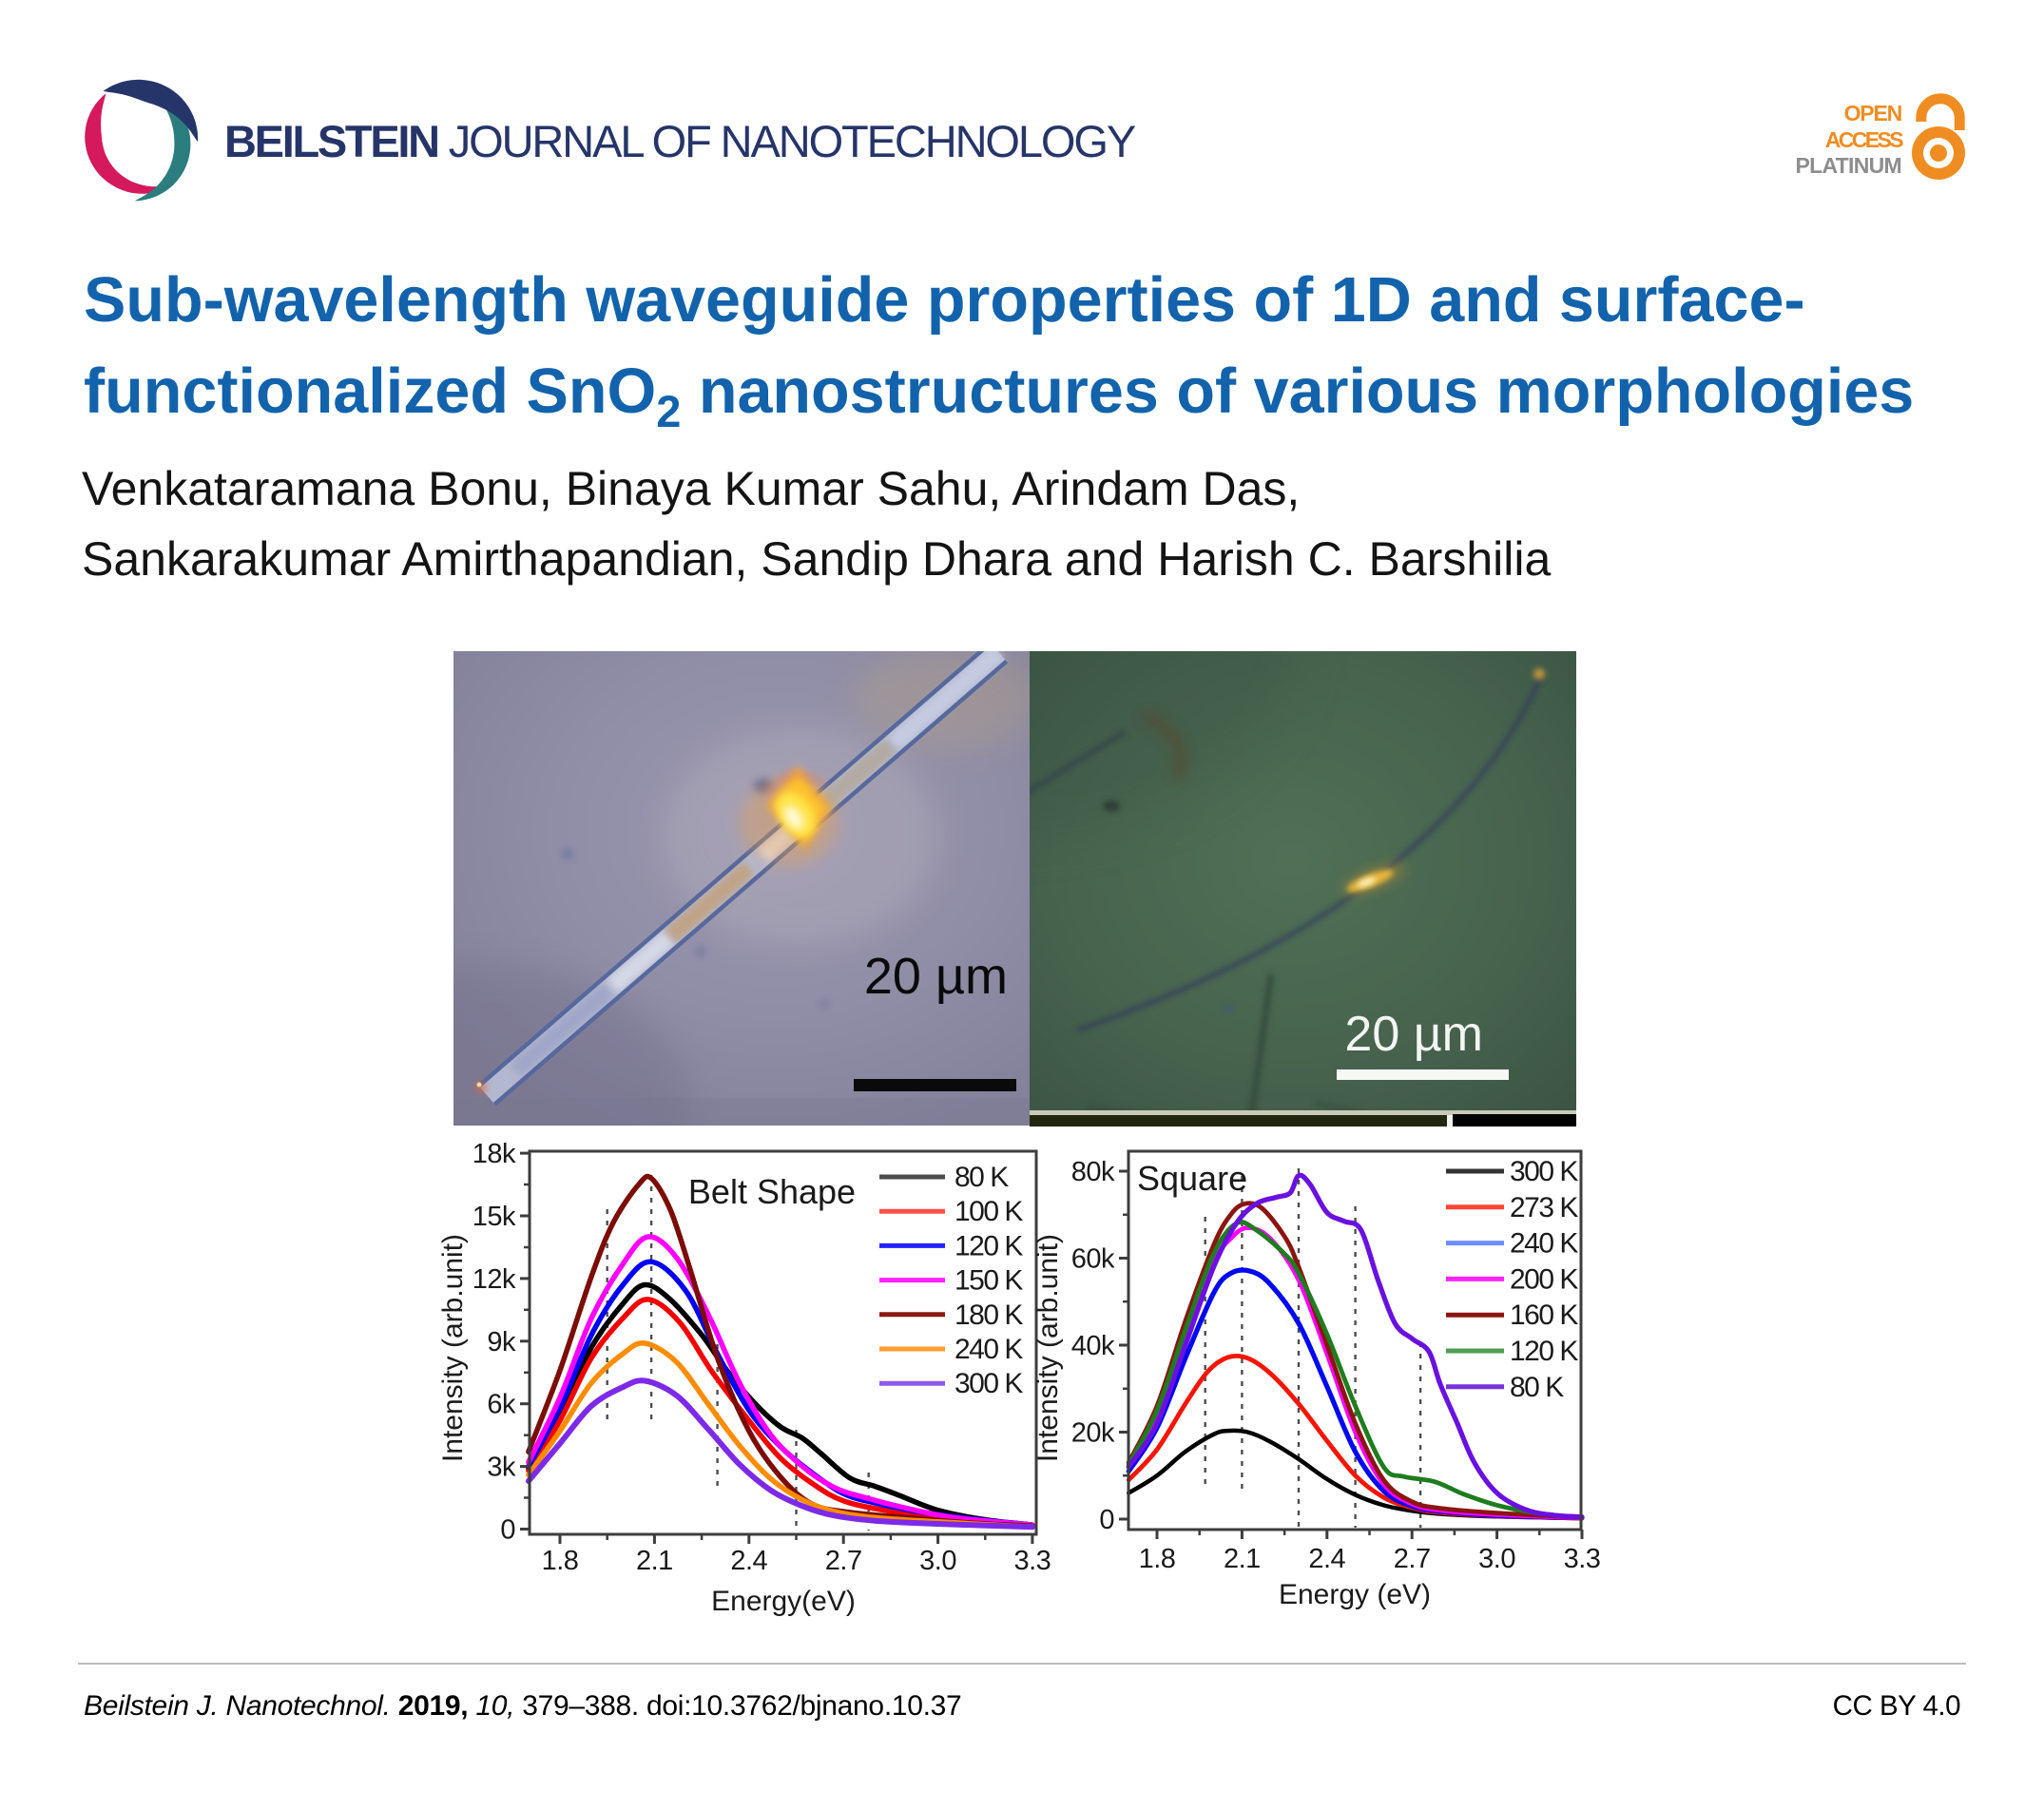  What do you see at coordinates (1544, 1279) in the screenshot?
I see `svg-text: 200 K` at bounding box center [1544, 1279].